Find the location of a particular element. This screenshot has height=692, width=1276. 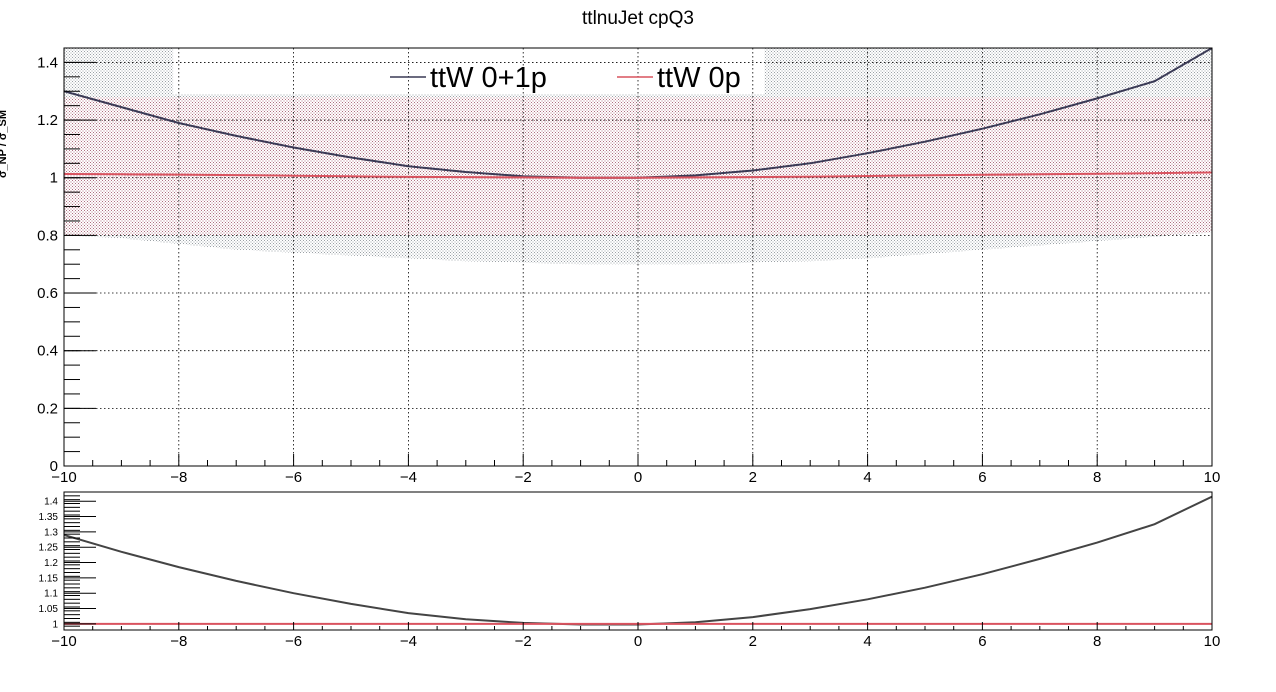

y-tick-label: 0.6 is located at coordinates (47, 293).